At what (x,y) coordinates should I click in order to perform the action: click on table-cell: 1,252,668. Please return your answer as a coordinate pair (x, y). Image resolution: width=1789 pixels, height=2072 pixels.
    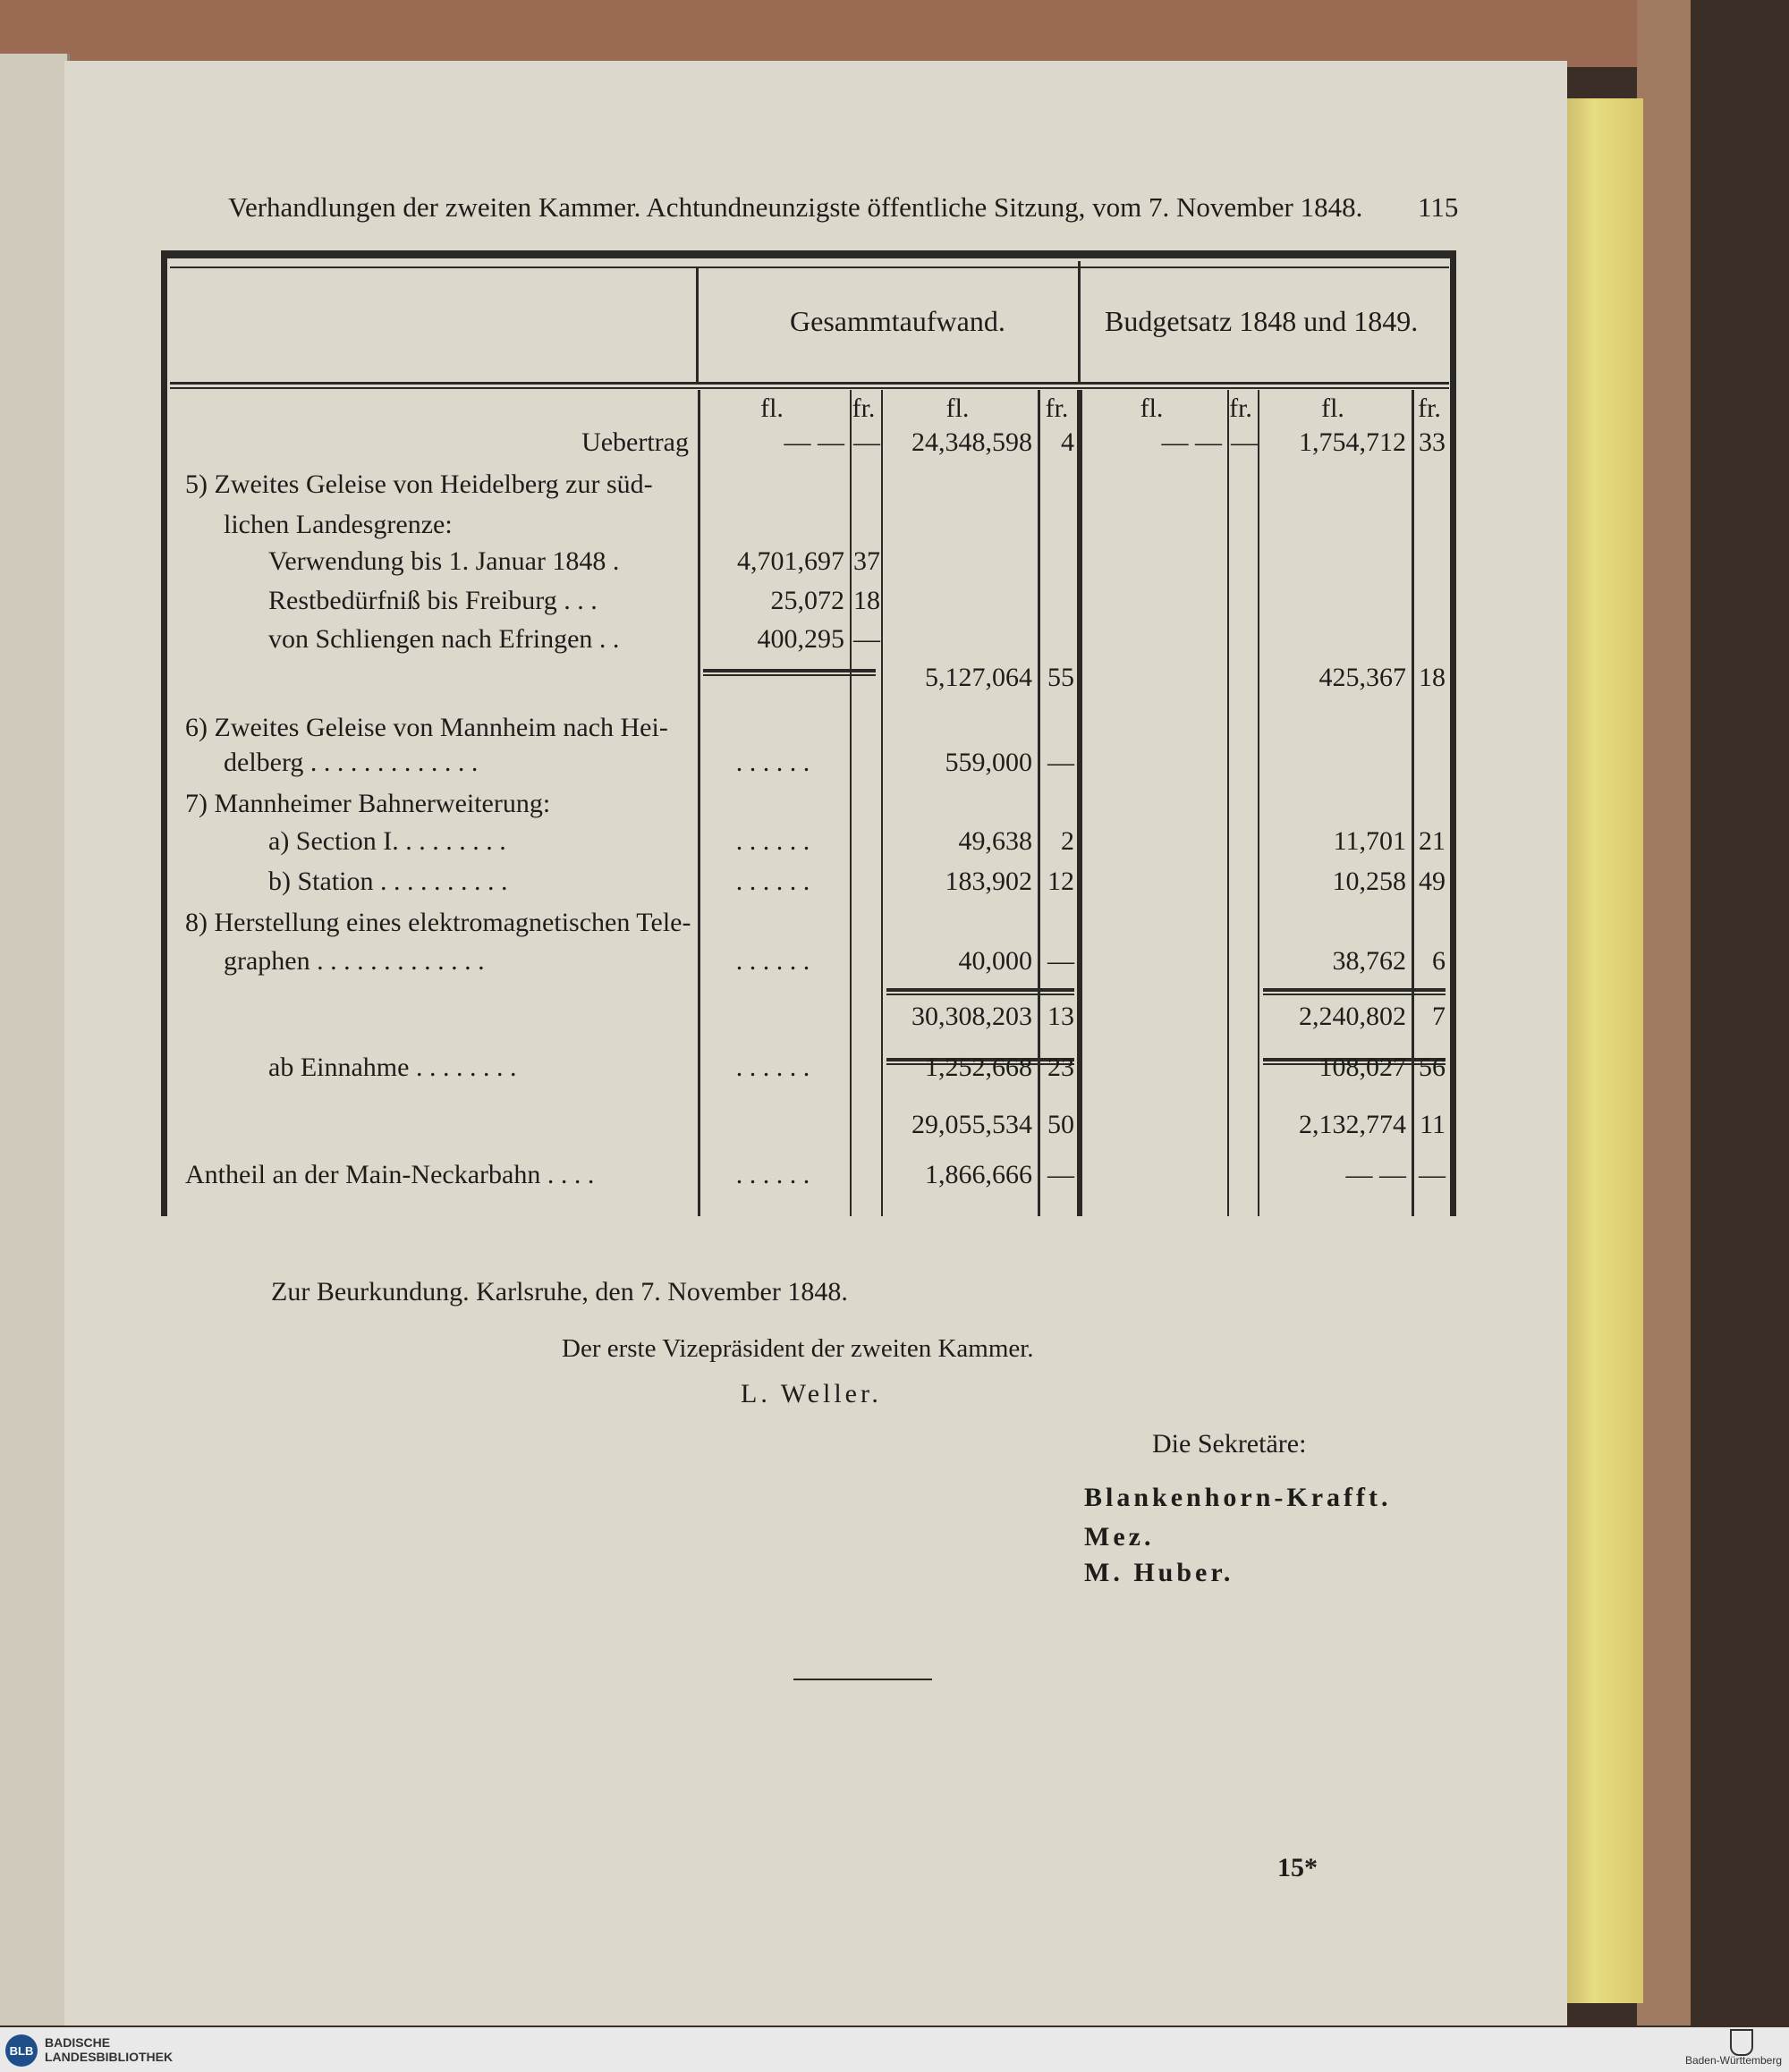
    Looking at the image, I should click on (978, 1067).